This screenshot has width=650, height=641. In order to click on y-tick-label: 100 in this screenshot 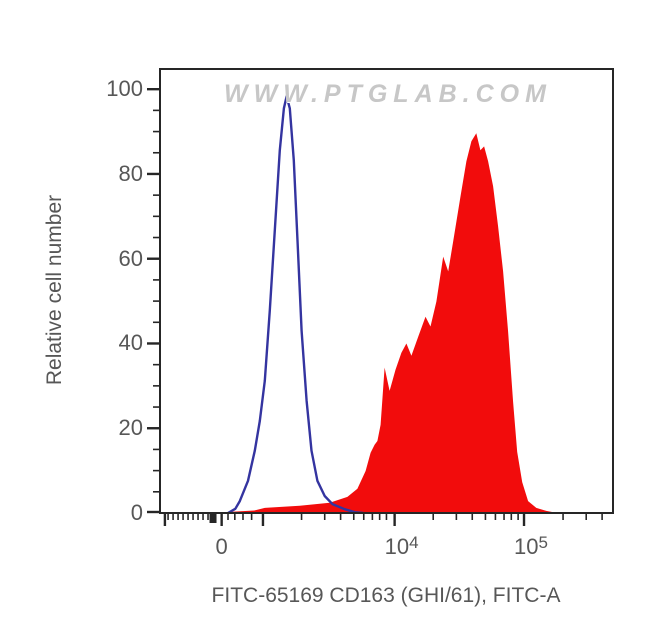, I will do `click(124, 89)`.